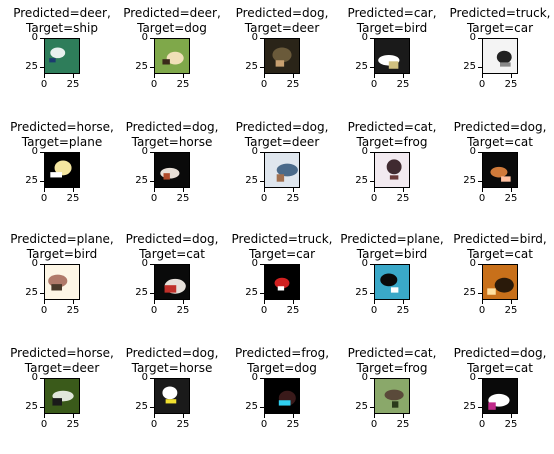 The height and width of the screenshot is (454, 554). Describe the element at coordinates (392, 60) in the screenshot. I see `prediction-panel: Predicted=car, Target=bird 0 25 0 25` at that location.